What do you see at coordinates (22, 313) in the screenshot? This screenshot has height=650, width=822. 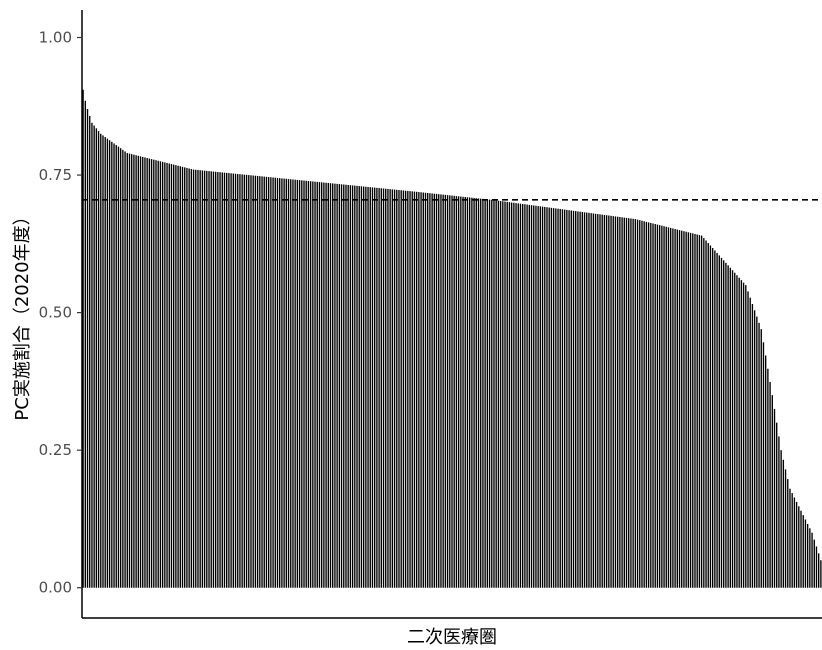 I see `y-axis-title: PC実施割合（2020年度）` at bounding box center [22, 313].